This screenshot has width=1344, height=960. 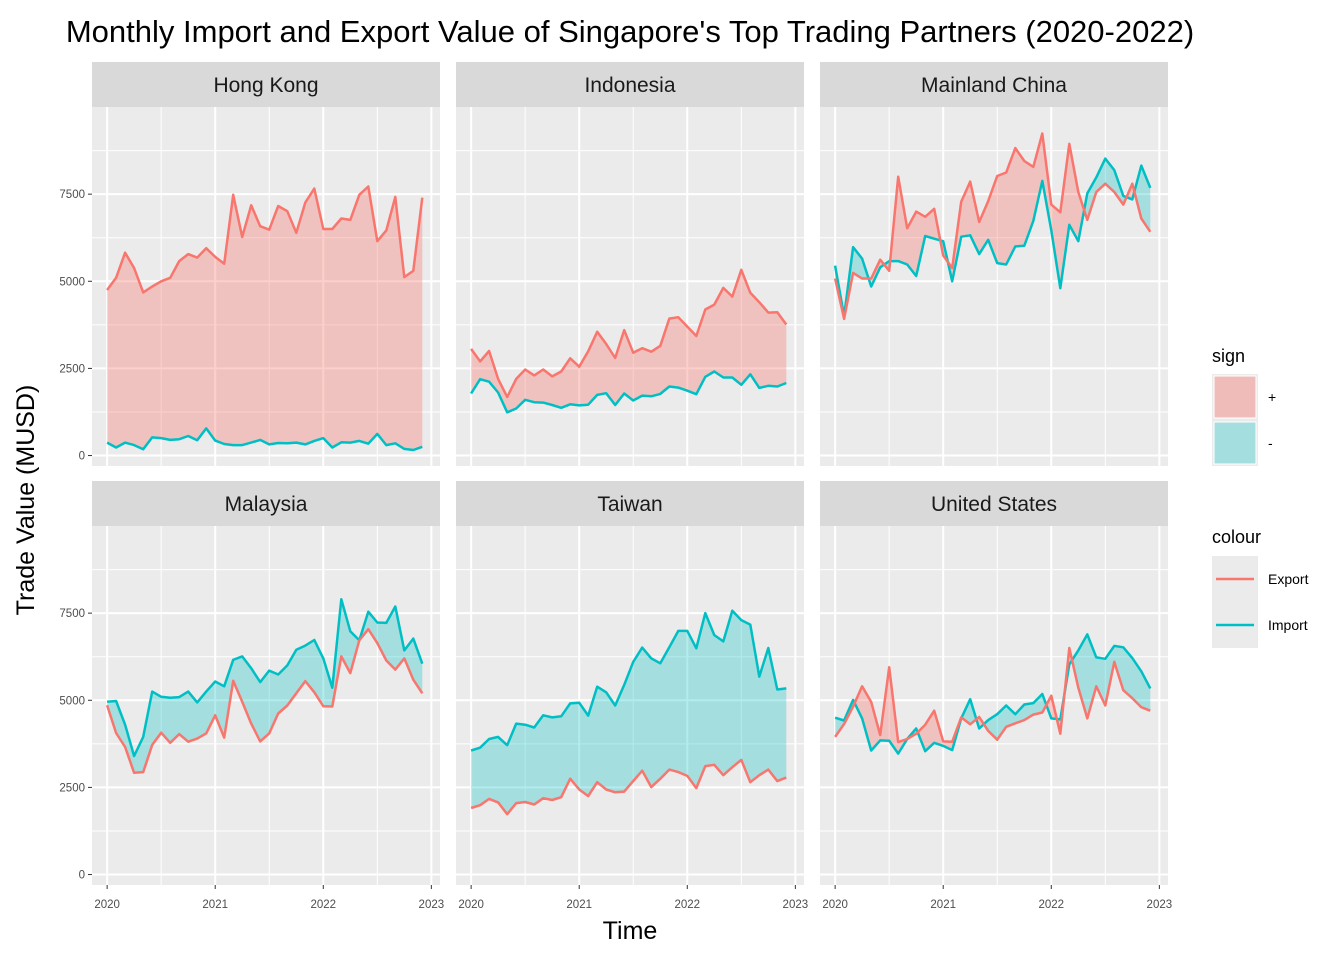 I want to click on strip-bg-malaysia, so click(x=266, y=503).